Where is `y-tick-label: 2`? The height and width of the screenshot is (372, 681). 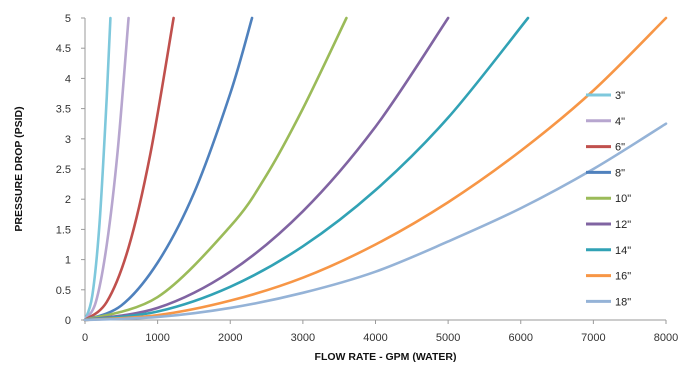
y-tick-label: 2 is located at coordinates (68, 200).